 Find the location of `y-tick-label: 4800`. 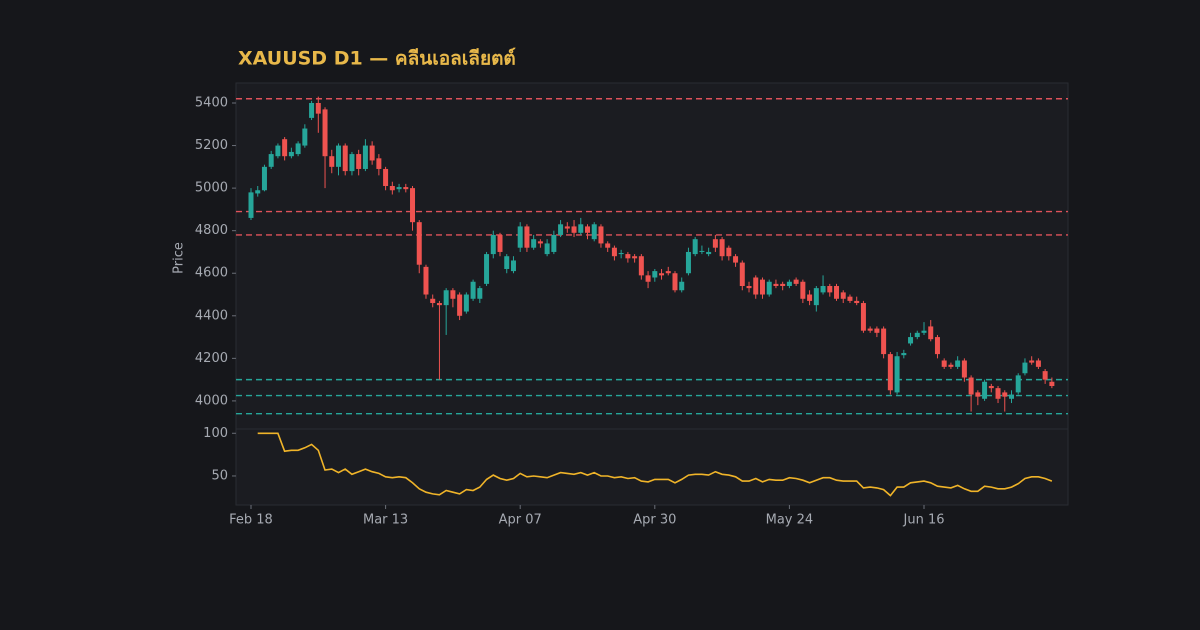

y-tick-label: 4800 is located at coordinates (211, 230).